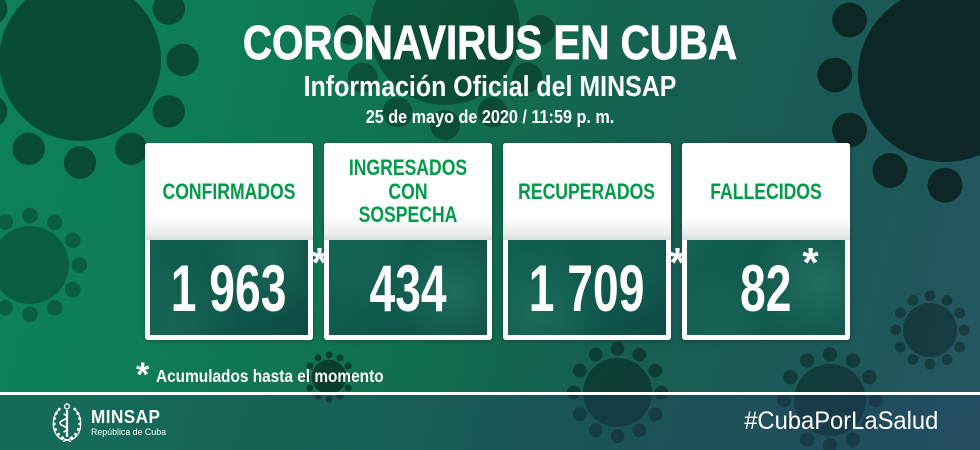  What do you see at coordinates (490, 117) in the screenshot?
I see `report-date: 25 de mayo de 2020 / 11:59 p. m.` at bounding box center [490, 117].